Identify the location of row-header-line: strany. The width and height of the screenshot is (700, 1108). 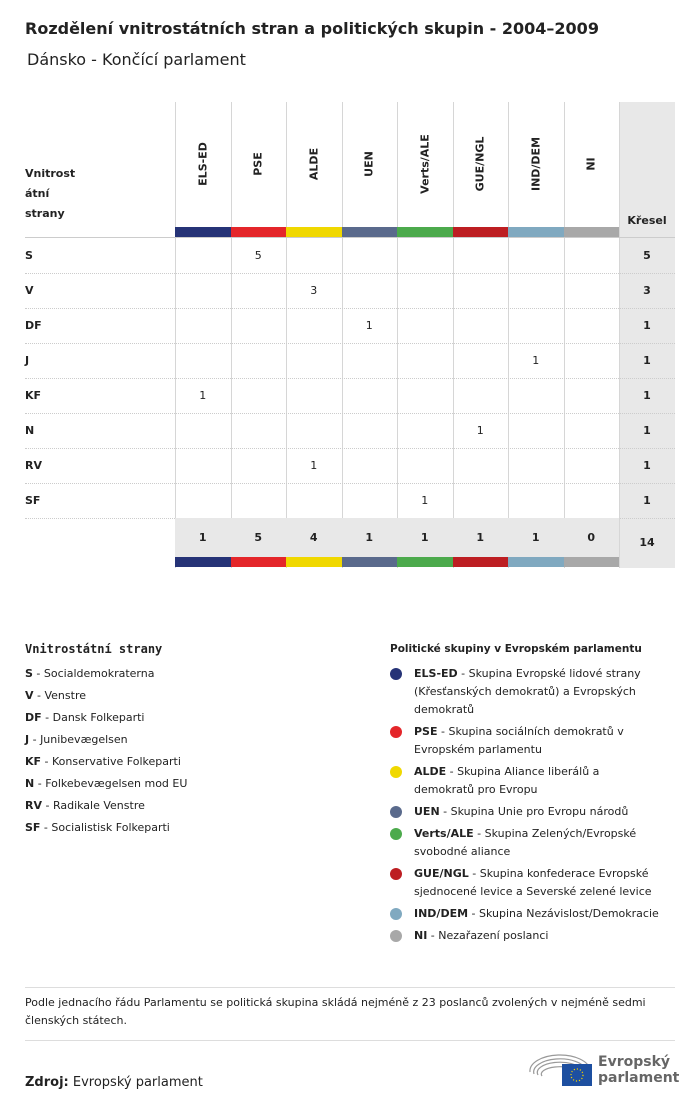
(45, 213).